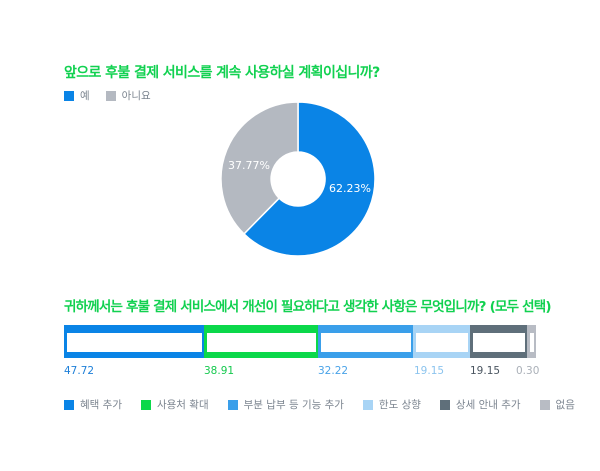 This screenshot has width=600, height=471. What do you see at coordinates (79, 371) in the screenshot?
I see `value-label: 47.72` at bounding box center [79, 371].